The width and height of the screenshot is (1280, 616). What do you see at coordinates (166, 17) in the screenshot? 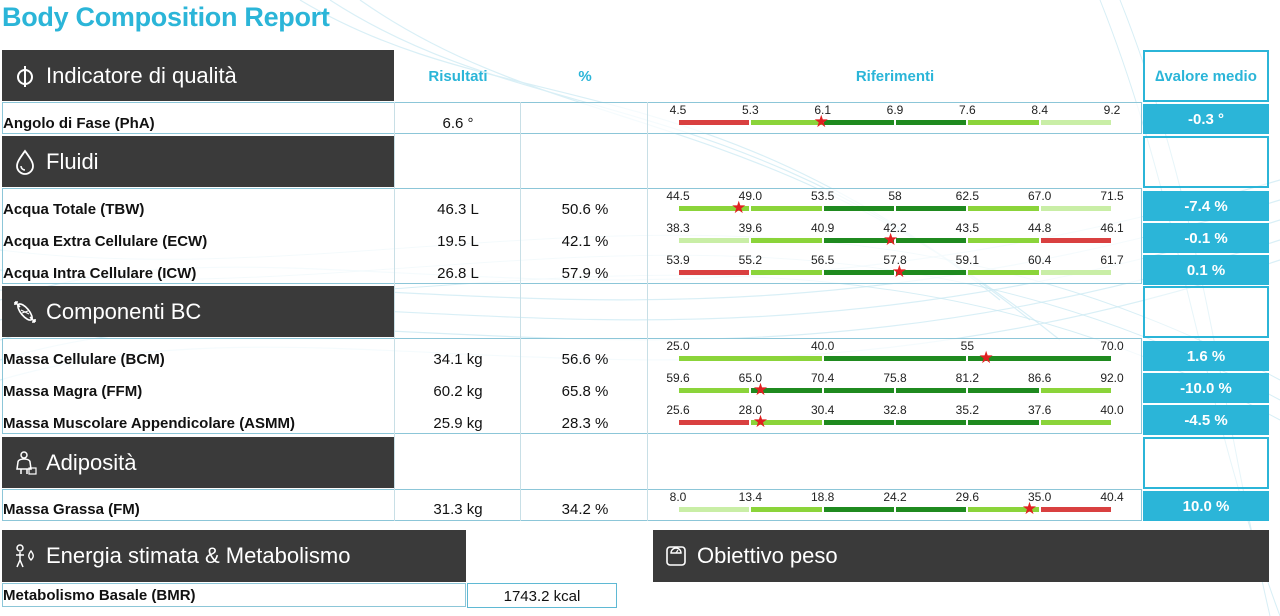
I see `report-title: Body Composition Report` at bounding box center [166, 17].